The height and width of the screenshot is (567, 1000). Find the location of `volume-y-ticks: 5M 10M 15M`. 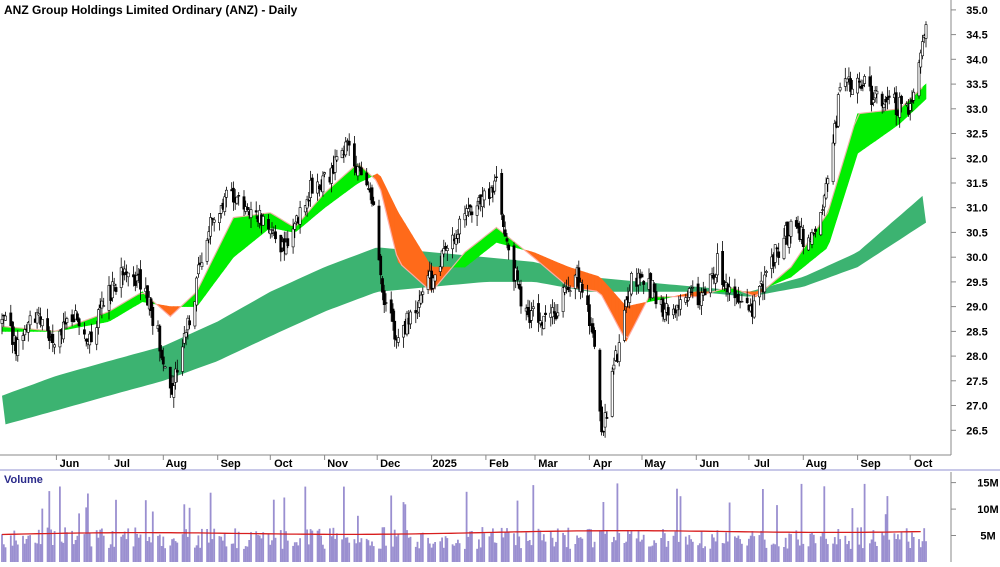

volume-y-ticks: 5M 10M 15M is located at coordinates (975, 510).